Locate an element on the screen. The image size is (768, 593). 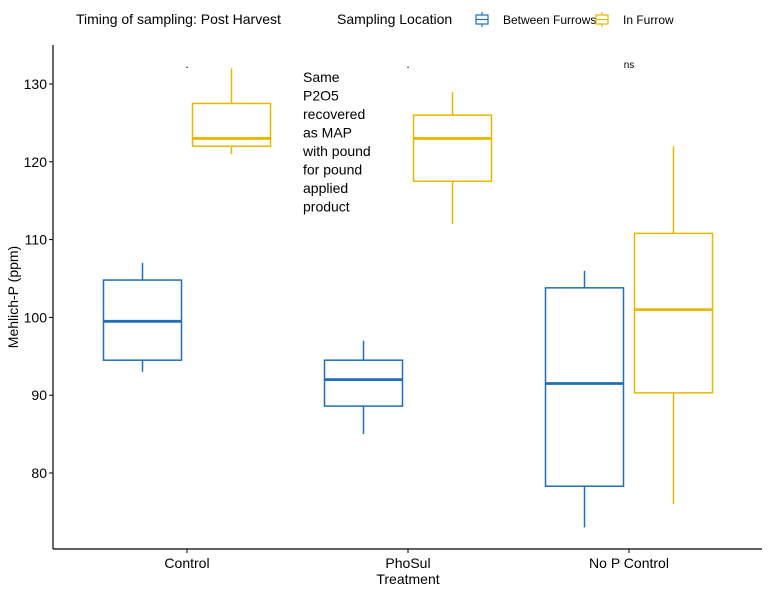
legend-item: In Furrow is located at coordinates (634, 19).